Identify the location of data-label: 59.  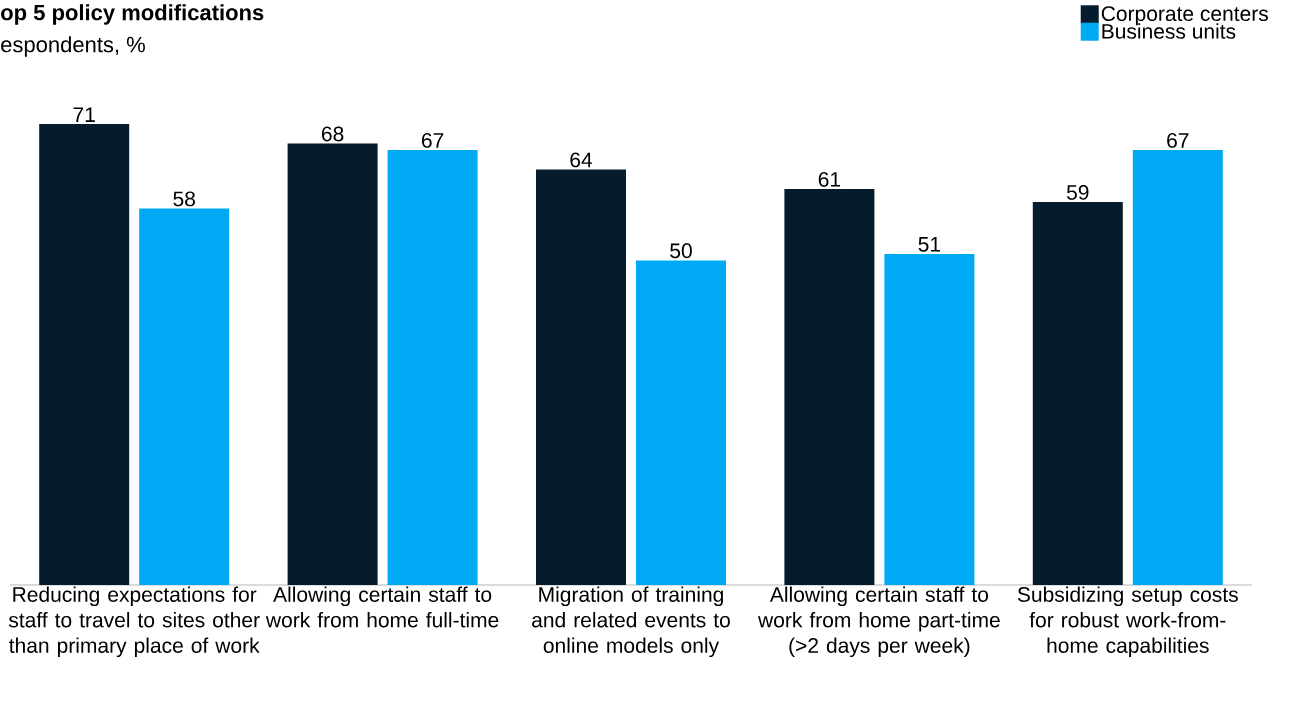
(1077, 192).